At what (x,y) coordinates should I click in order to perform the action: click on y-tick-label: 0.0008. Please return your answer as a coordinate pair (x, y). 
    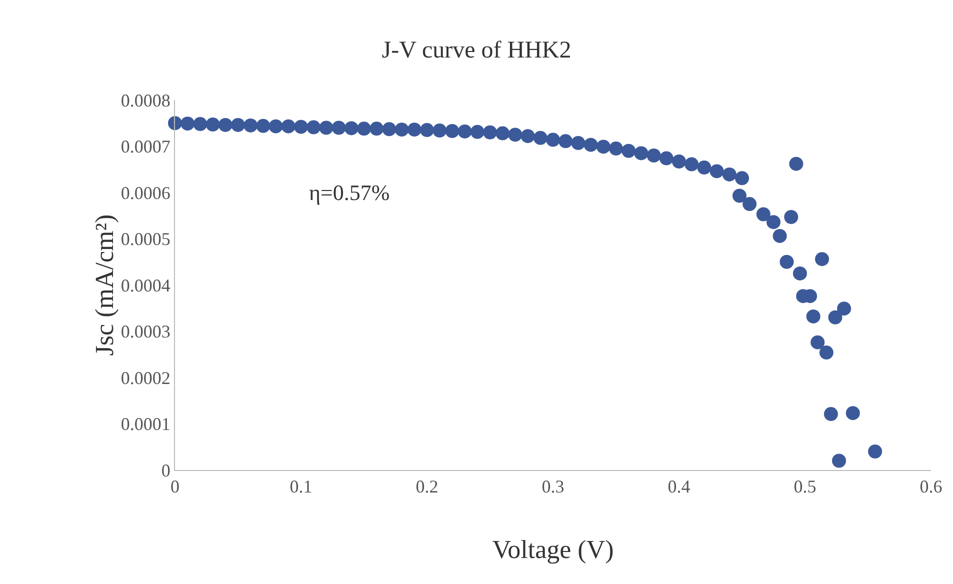
    Looking at the image, I should click on (145, 100).